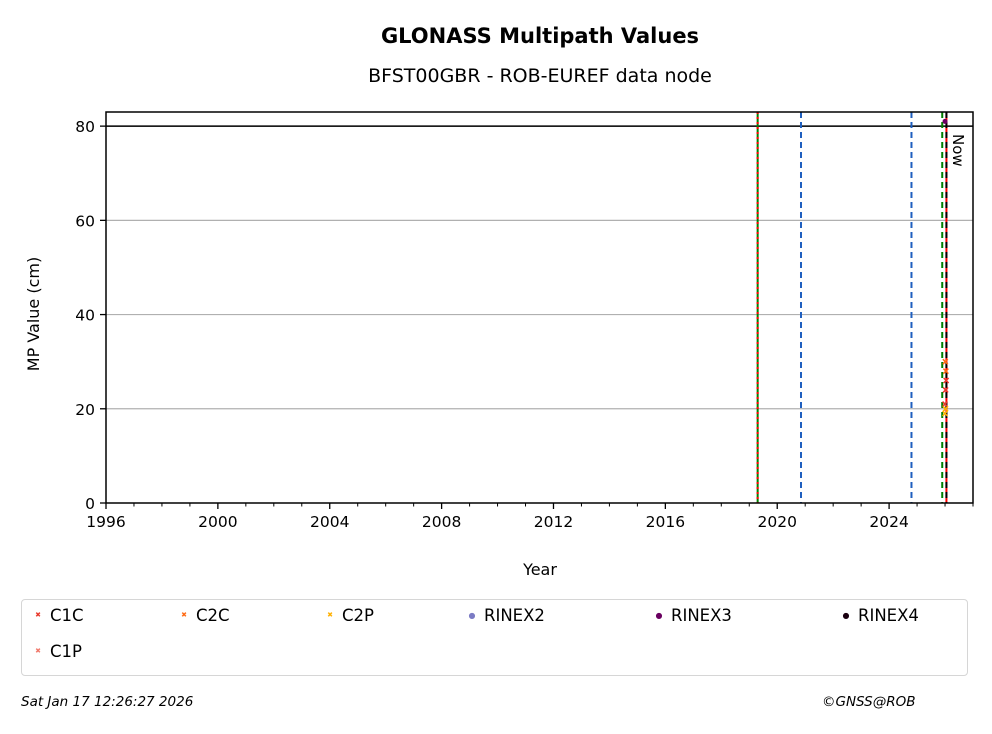  I want to click on legend-item: ✖ C2C, so click(201, 615).